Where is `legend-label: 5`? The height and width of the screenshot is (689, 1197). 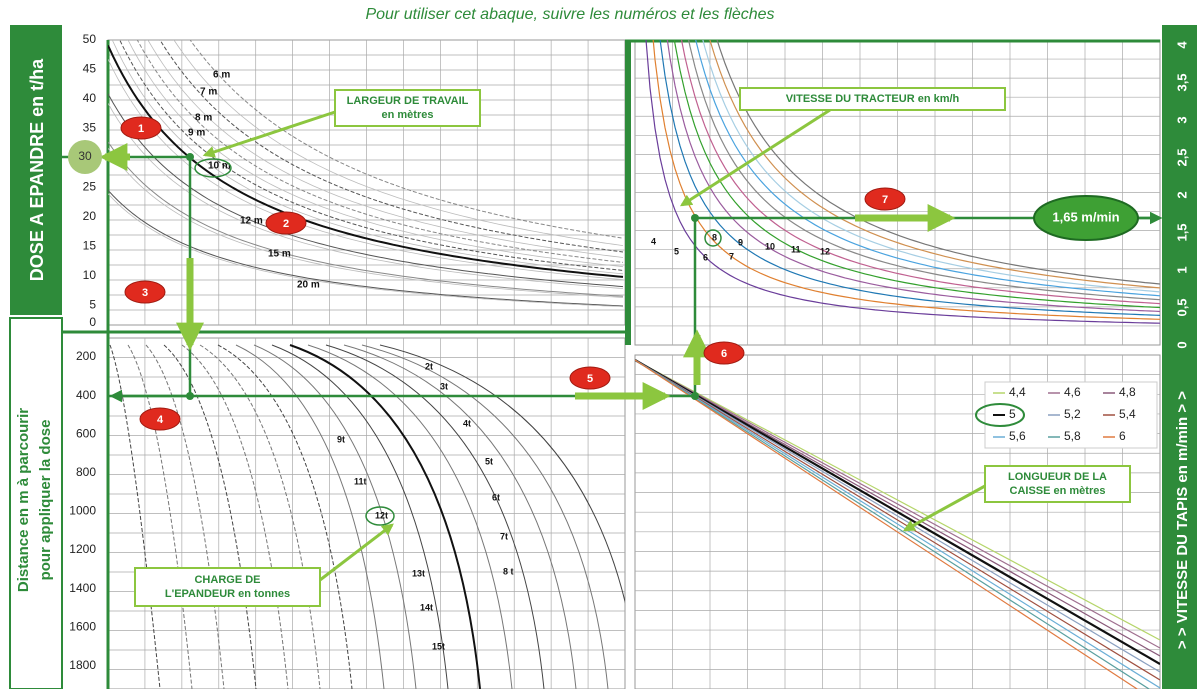 legend-label: 5 is located at coordinates (1012, 414).